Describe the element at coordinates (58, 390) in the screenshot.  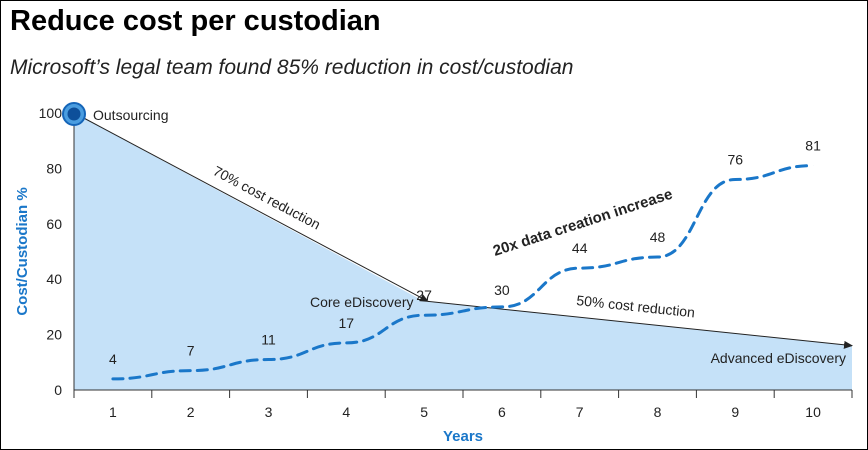
I see `y-tick-label: 0` at that location.